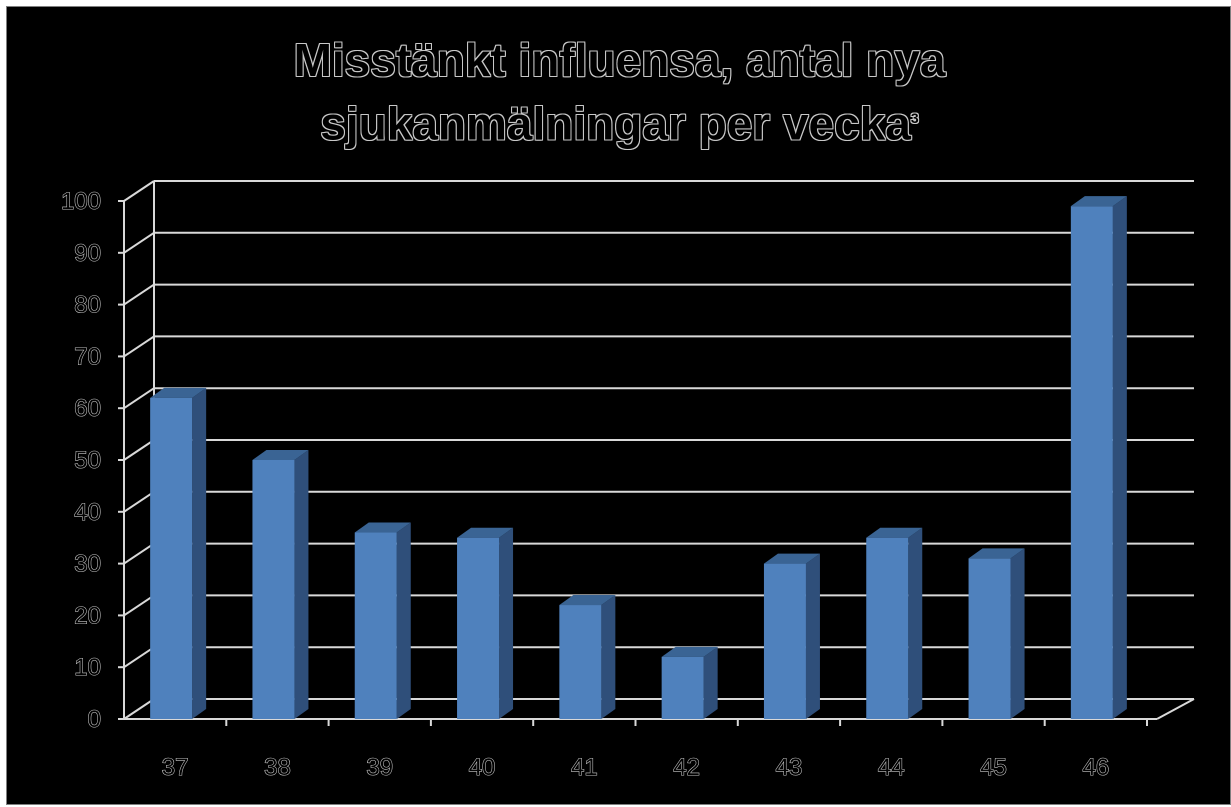 The image size is (1231, 807). Describe the element at coordinates (87, 460) in the screenshot. I see `y-tick-label: 50` at that location.